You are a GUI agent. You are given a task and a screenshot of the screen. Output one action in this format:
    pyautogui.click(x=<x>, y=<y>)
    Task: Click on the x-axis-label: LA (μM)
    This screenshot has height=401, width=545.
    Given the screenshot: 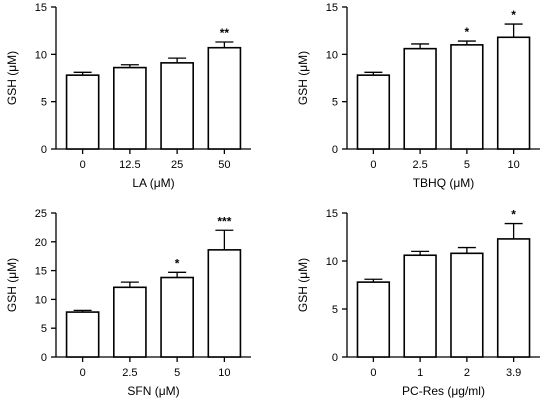 What is the action you would take?
    pyautogui.click(x=153, y=183)
    